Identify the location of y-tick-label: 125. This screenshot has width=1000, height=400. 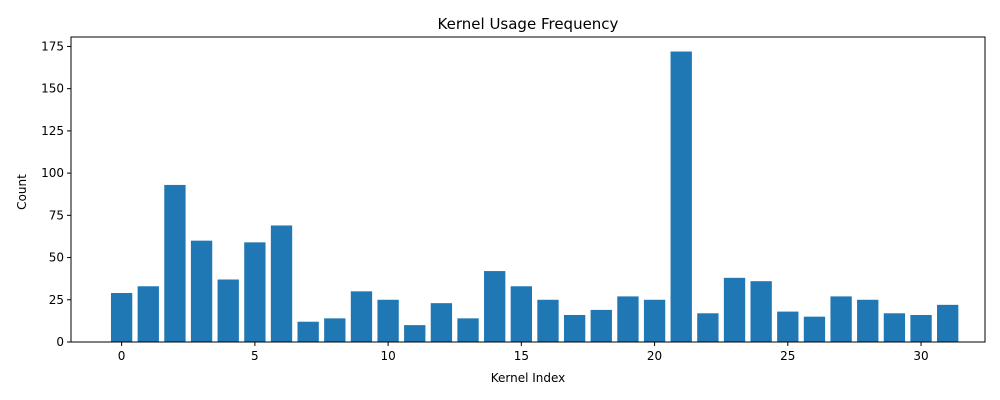
(52, 131).